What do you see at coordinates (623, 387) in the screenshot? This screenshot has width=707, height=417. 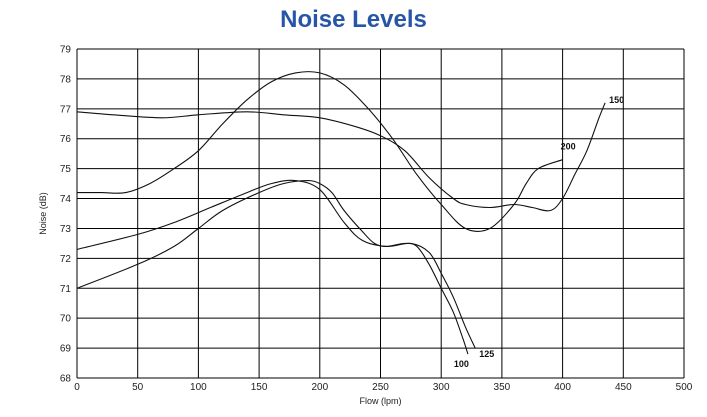 I see `x-tick-label: 450` at bounding box center [623, 387].